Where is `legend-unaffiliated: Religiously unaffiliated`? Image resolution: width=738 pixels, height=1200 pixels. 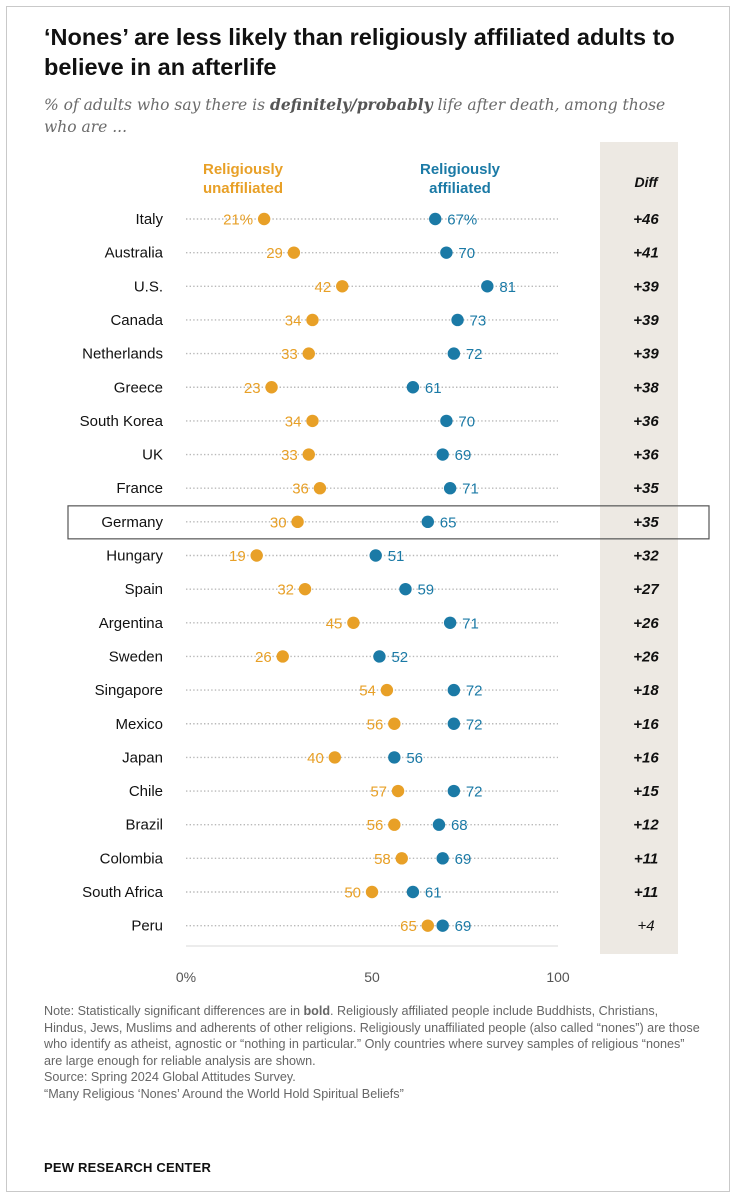
legend-unaffiliated: Religiously unaffiliated is located at coordinates (243, 179).